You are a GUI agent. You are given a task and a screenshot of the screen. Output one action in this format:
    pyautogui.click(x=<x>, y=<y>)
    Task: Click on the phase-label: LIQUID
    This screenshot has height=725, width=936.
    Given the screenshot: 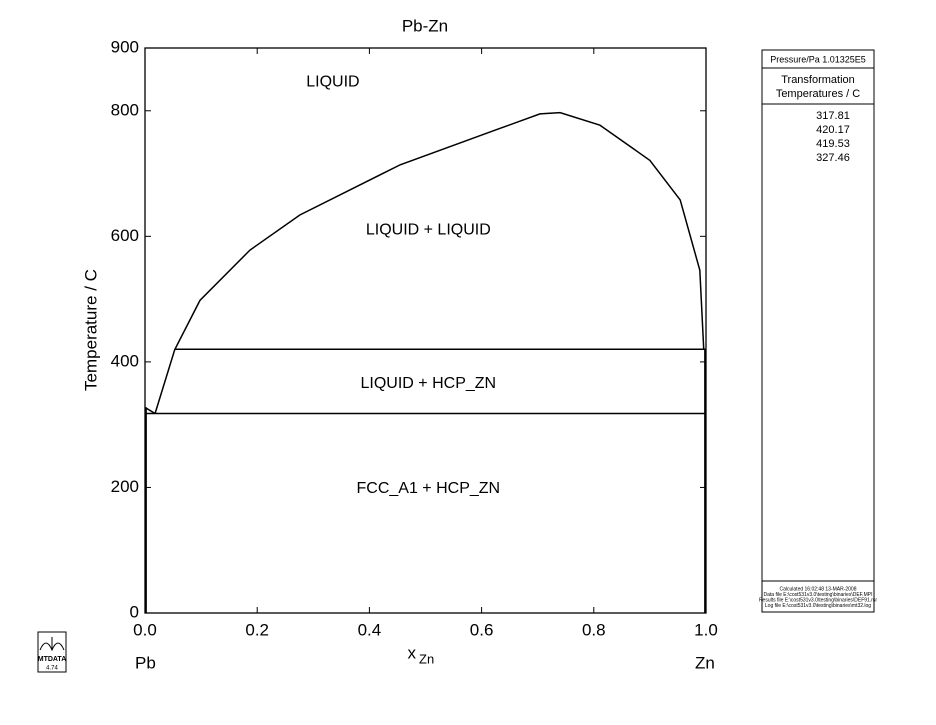 What is the action you would take?
    pyautogui.click(x=332, y=82)
    